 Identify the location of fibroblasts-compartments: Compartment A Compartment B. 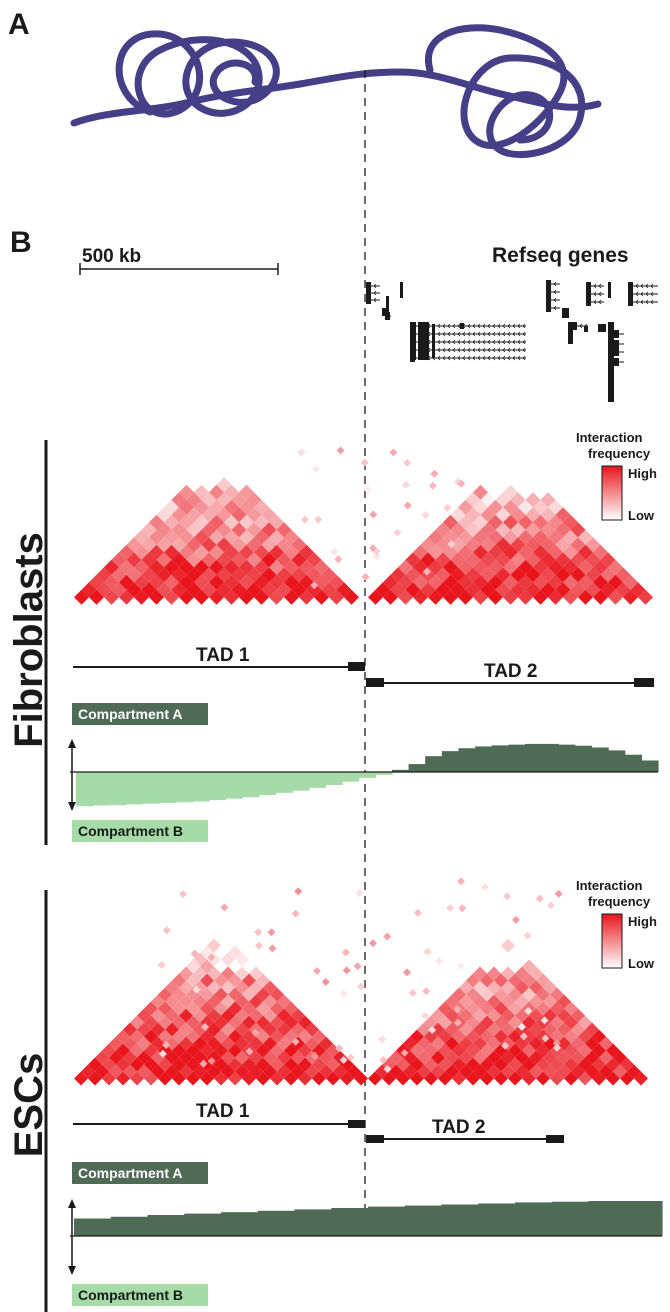
(363, 772).